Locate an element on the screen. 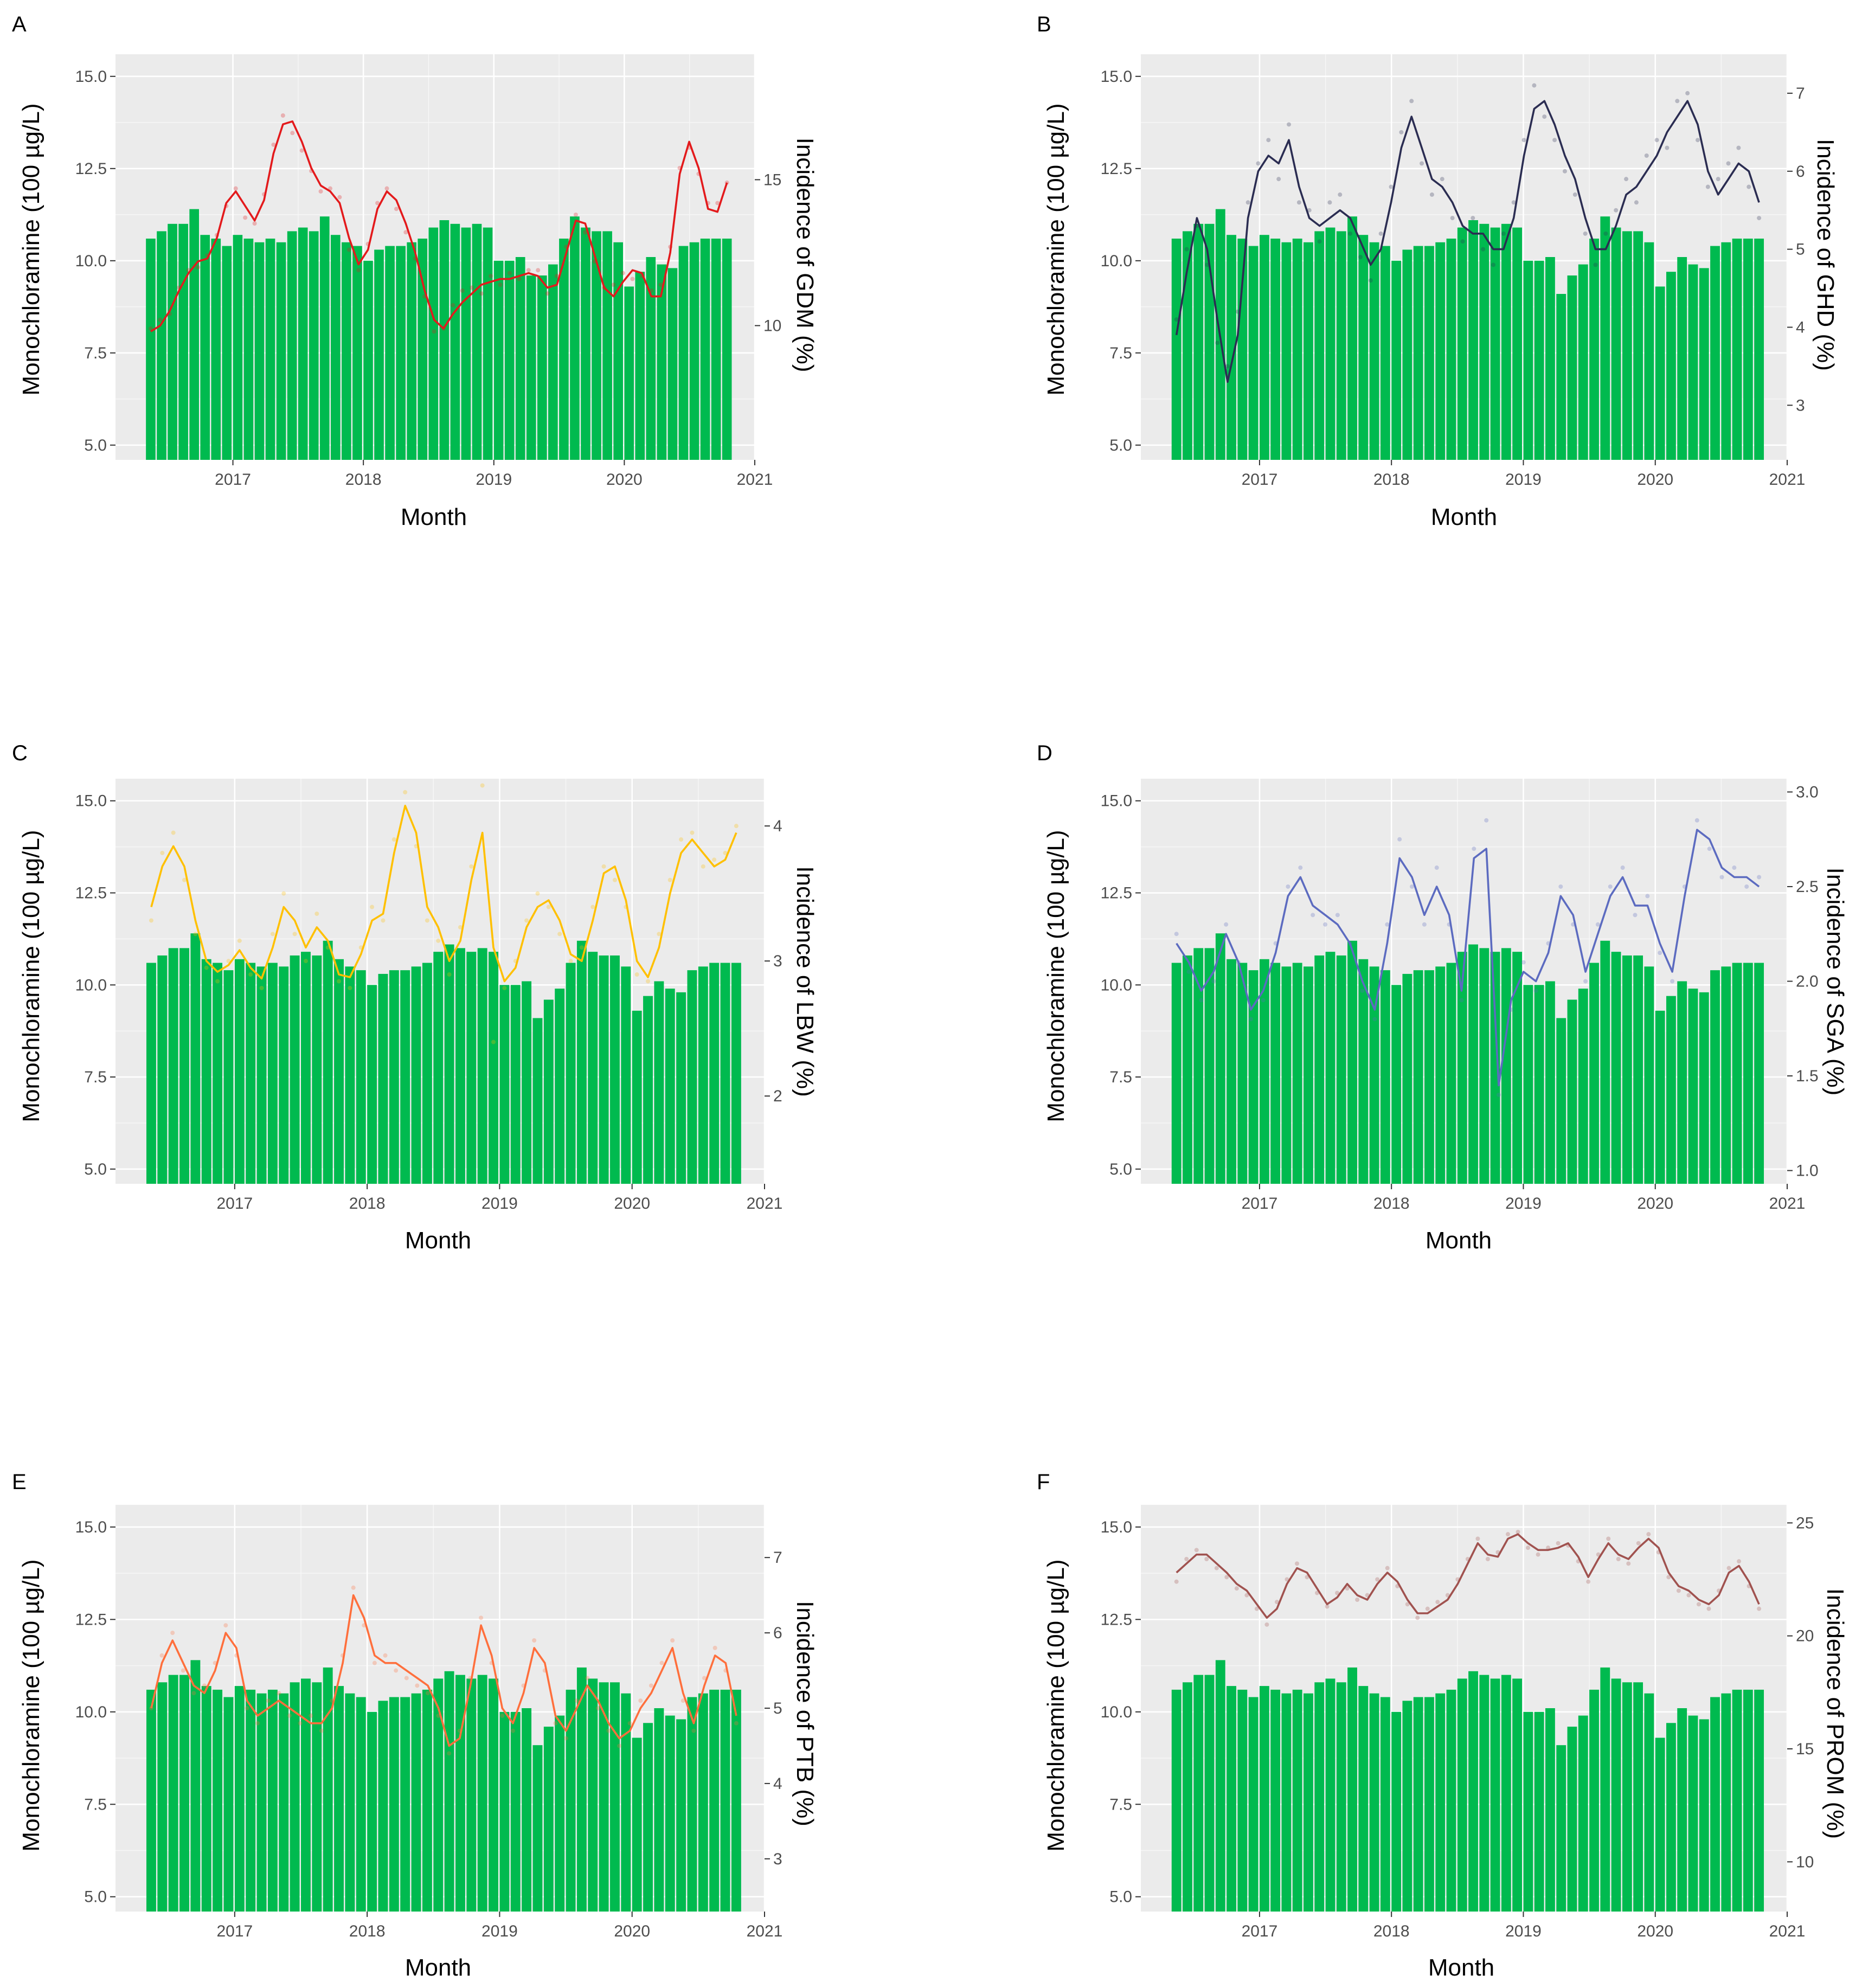  panel-a-y2tick-label: 10 is located at coordinates (772, 326).